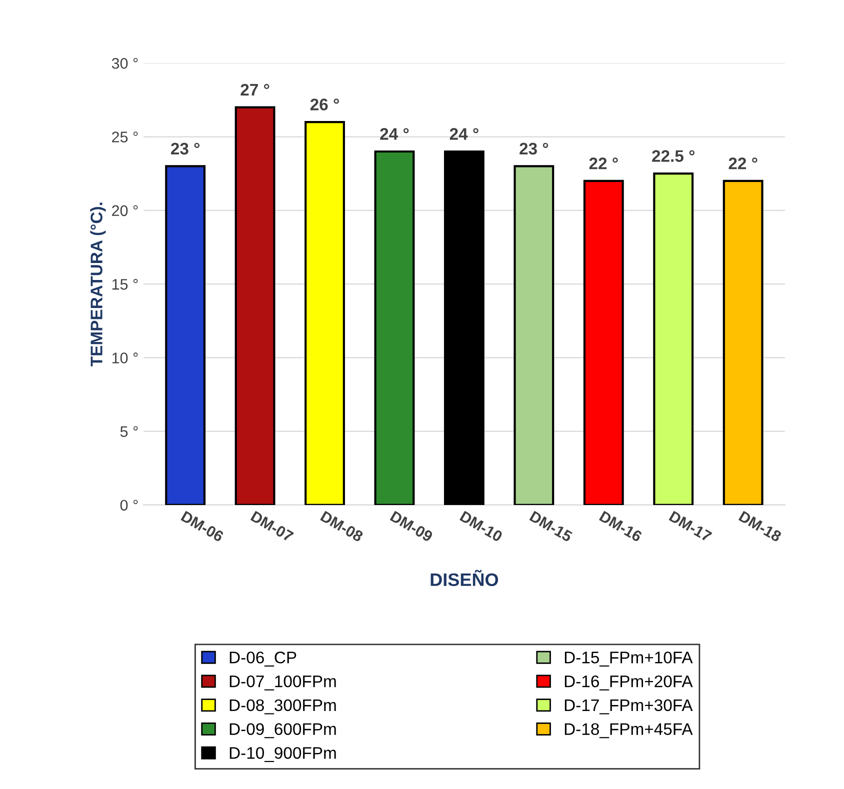  Describe the element at coordinates (283, 706) in the screenshot. I see `legend-label: D-08_300FPm` at that location.